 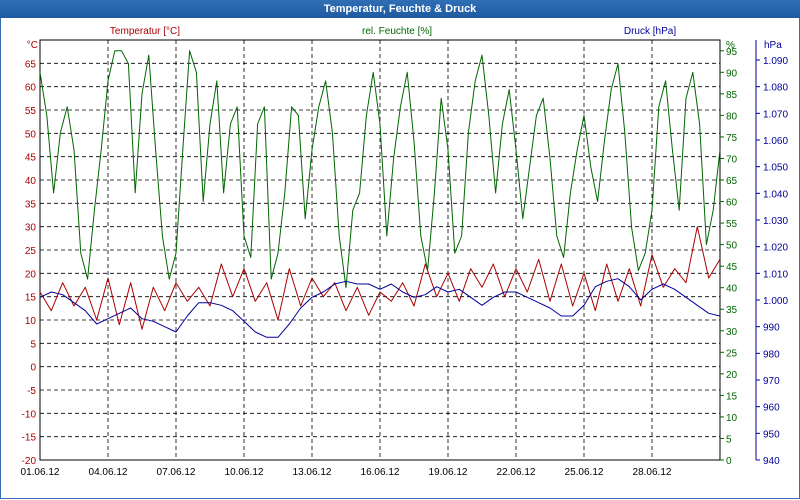 What do you see at coordinates (771, 408) in the screenshot?
I see `pressure-tick-label: 960` at bounding box center [771, 408].